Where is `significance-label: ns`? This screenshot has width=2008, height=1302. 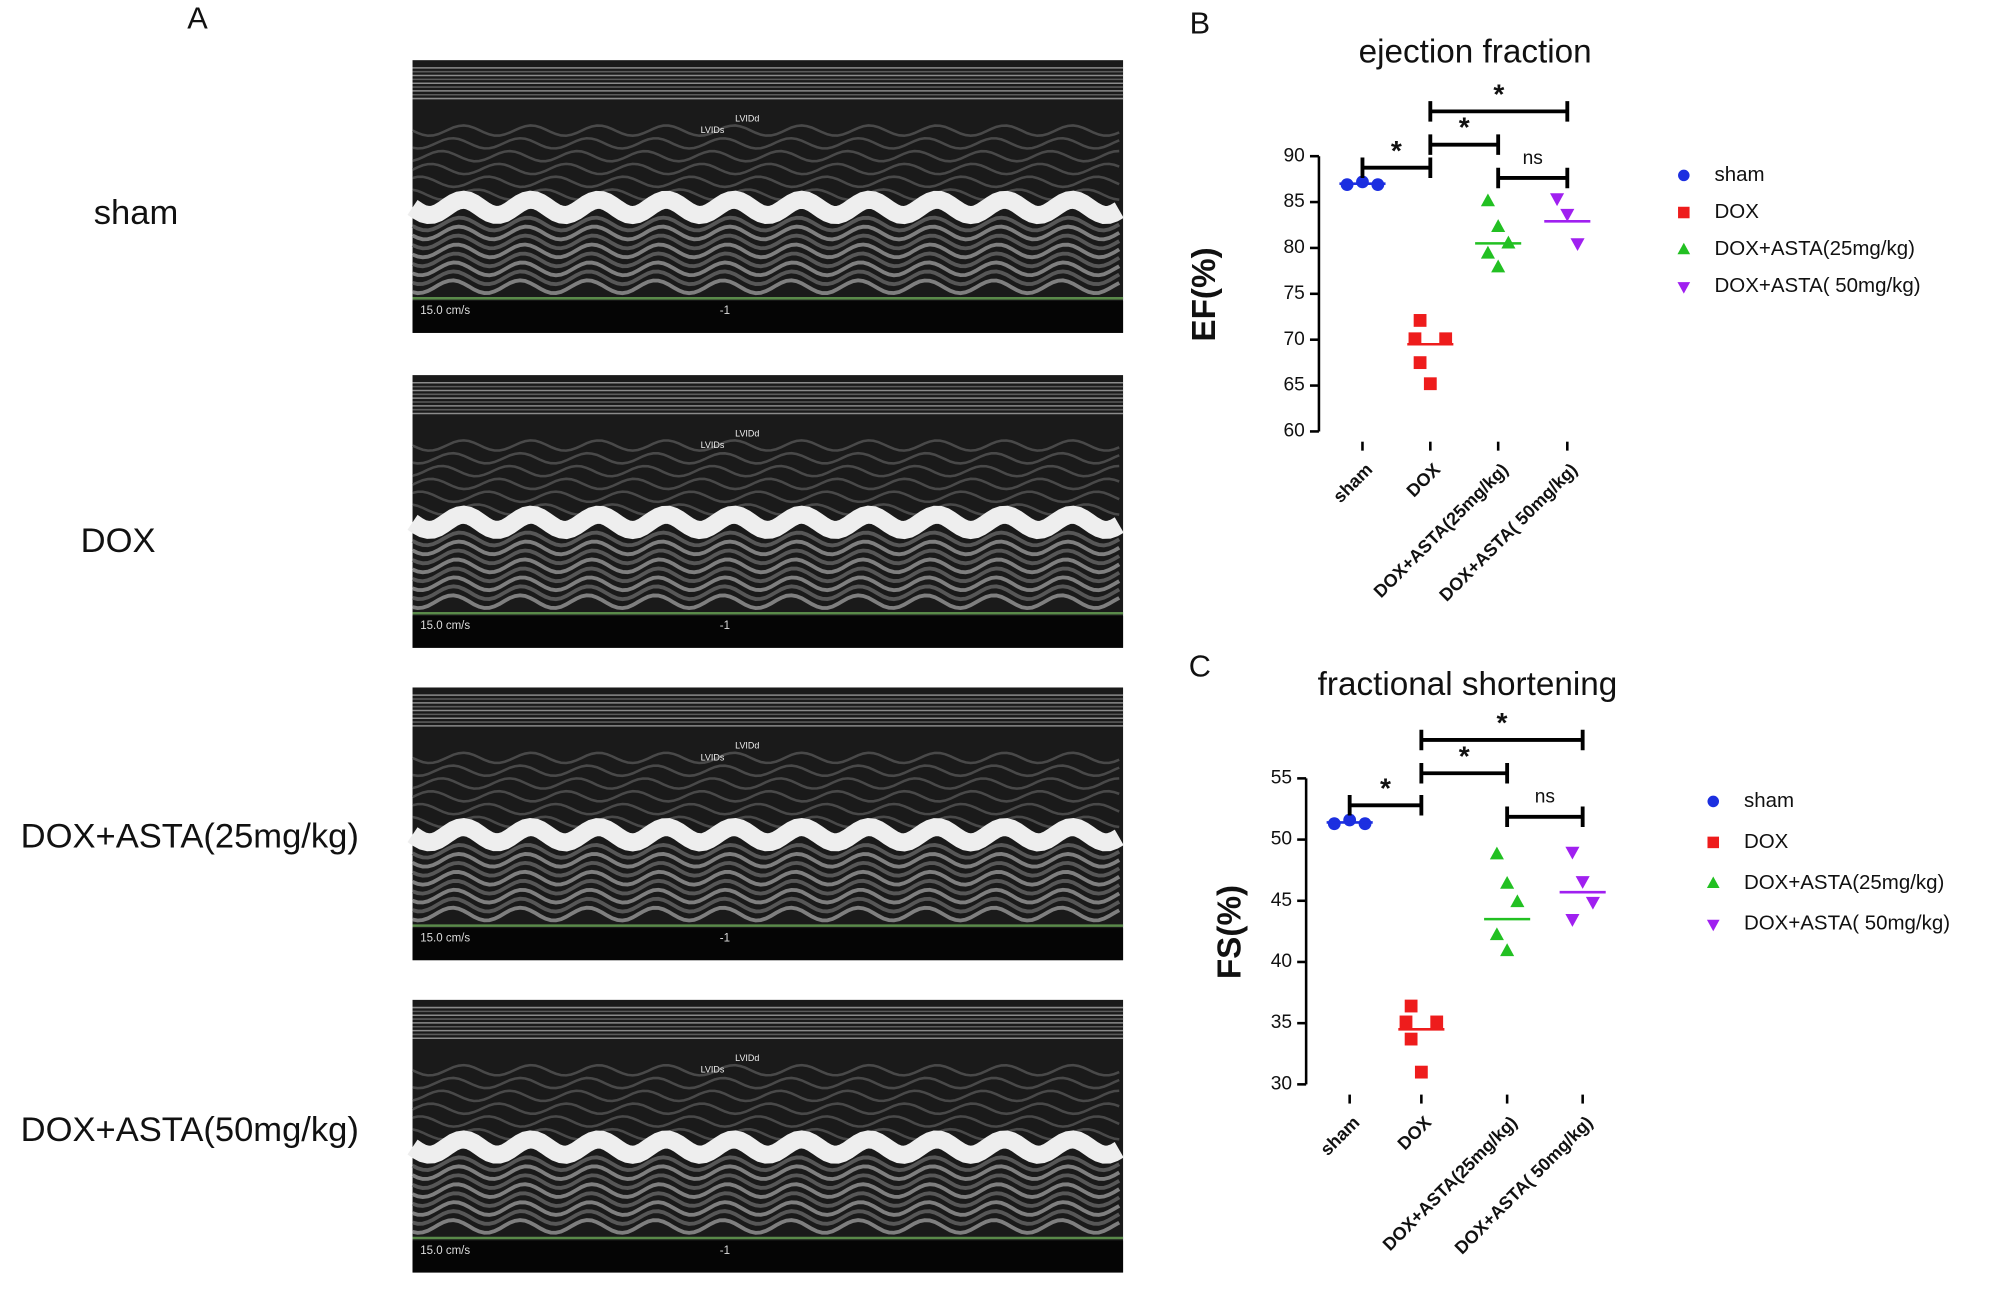 significance-label: ns is located at coordinates (1545, 797).